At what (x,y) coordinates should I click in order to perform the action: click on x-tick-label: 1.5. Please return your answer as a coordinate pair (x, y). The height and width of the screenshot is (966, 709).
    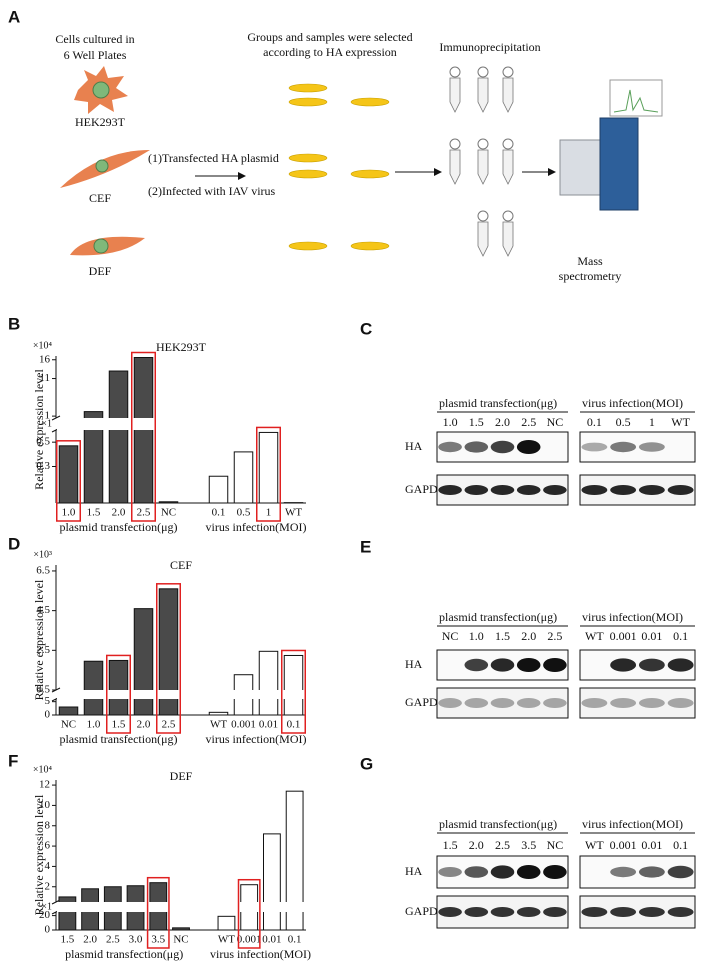
    Looking at the image, I should click on (67, 940).